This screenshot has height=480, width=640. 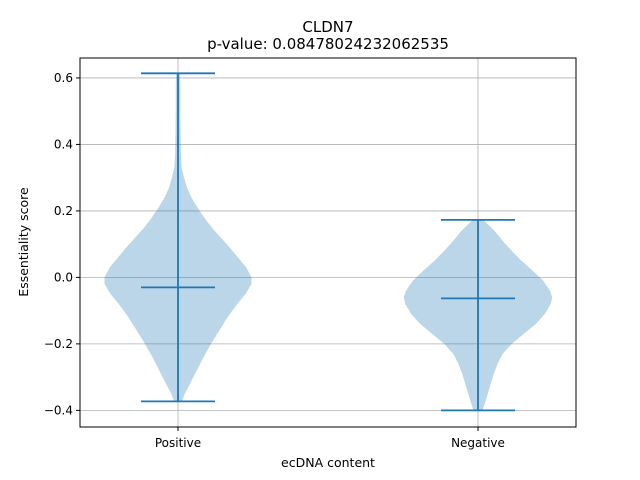 I want to click on y-tick-label: −0.2, so click(x=58, y=344).